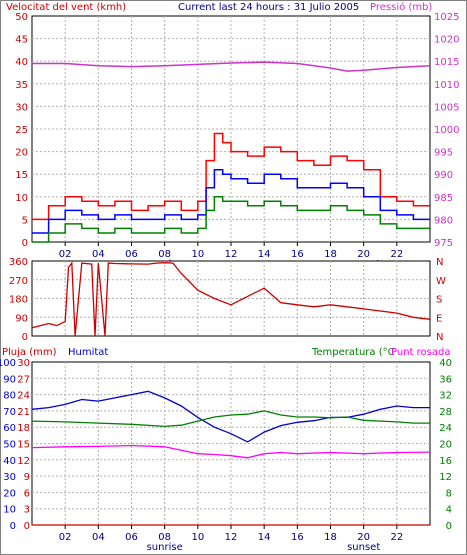 The width and height of the screenshot is (467, 555). What do you see at coordinates (25, 243) in the screenshot?
I see `y-left-tick-label: 0` at bounding box center [25, 243].